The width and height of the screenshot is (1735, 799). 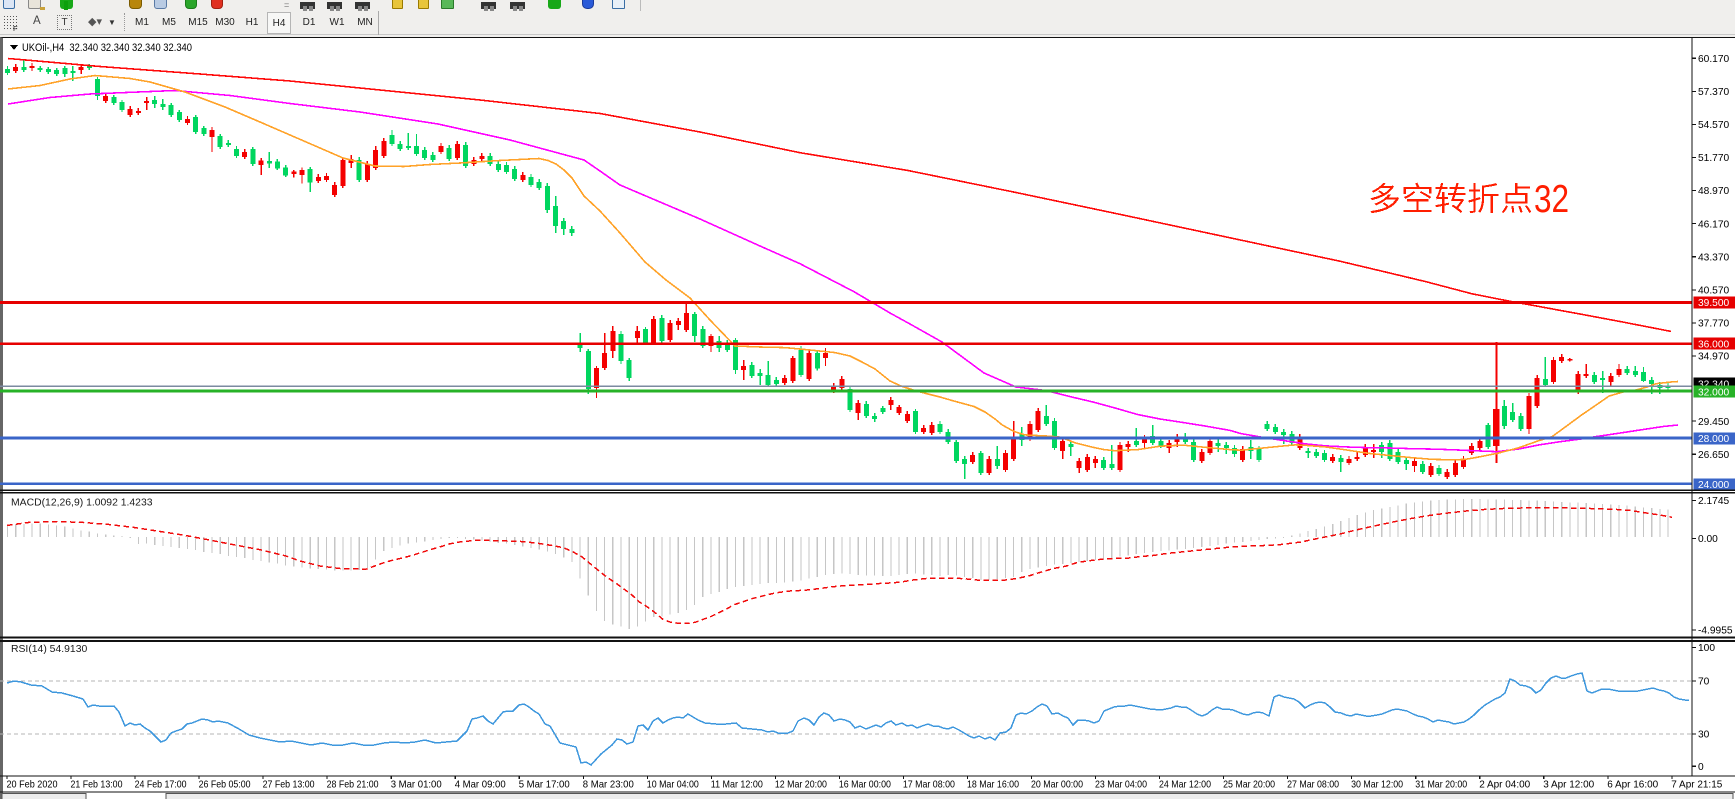 What do you see at coordinates (32, 785) in the screenshot?
I see `svg-text: 20 Feb 2020` at bounding box center [32, 785].